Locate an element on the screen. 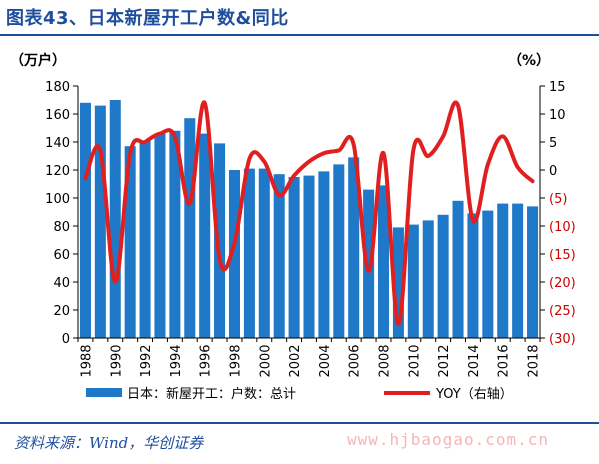 The width and height of the screenshot is (599, 464). bar-2000 is located at coordinates (264, 253).